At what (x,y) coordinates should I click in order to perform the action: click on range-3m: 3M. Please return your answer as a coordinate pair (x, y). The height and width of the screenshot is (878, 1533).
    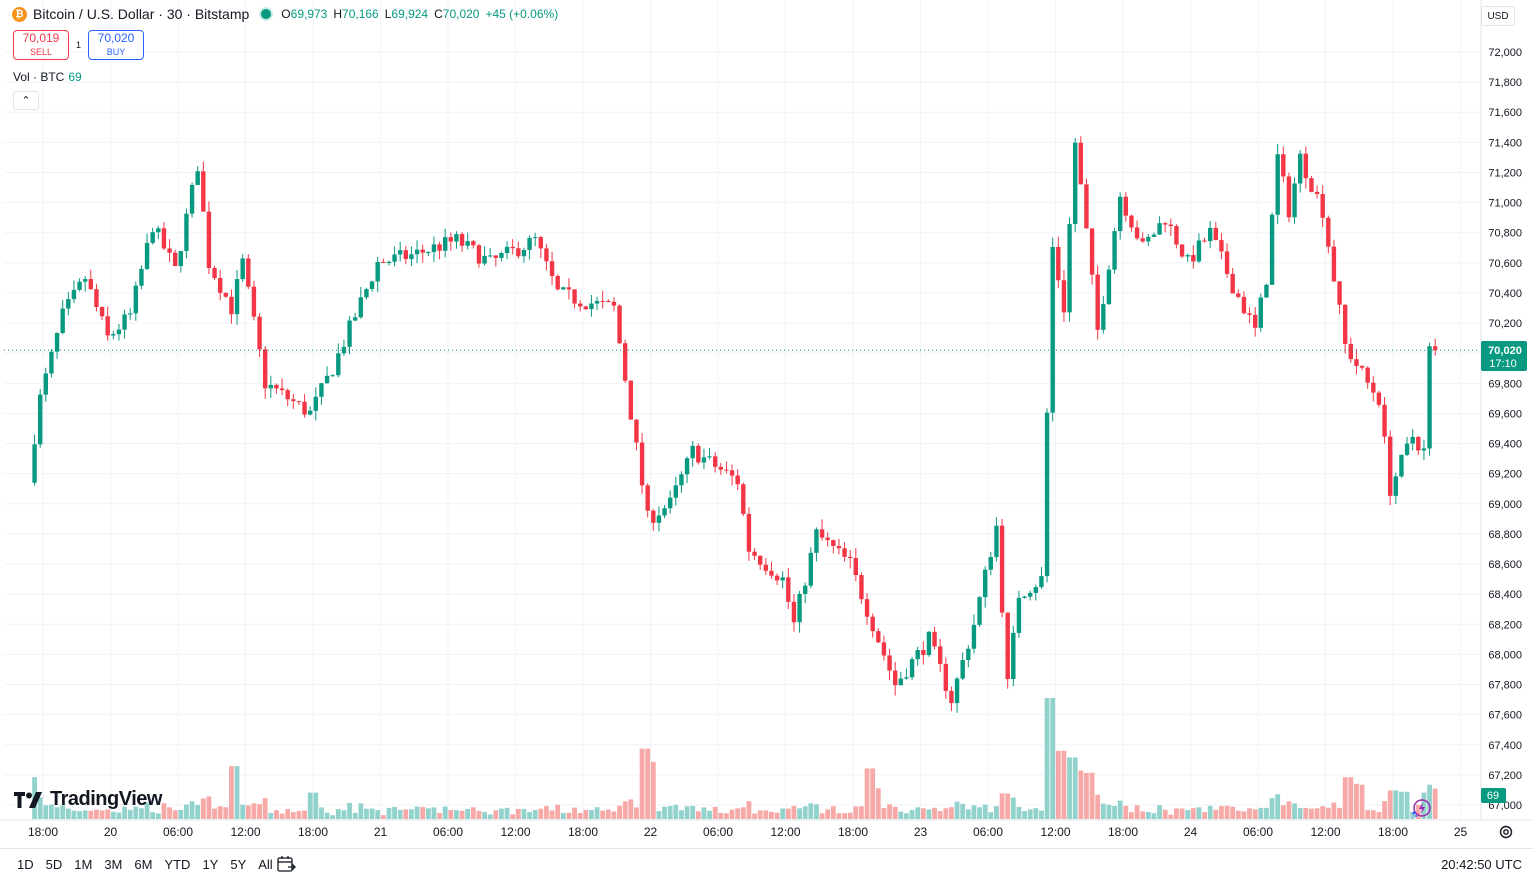
    Looking at the image, I should click on (113, 864).